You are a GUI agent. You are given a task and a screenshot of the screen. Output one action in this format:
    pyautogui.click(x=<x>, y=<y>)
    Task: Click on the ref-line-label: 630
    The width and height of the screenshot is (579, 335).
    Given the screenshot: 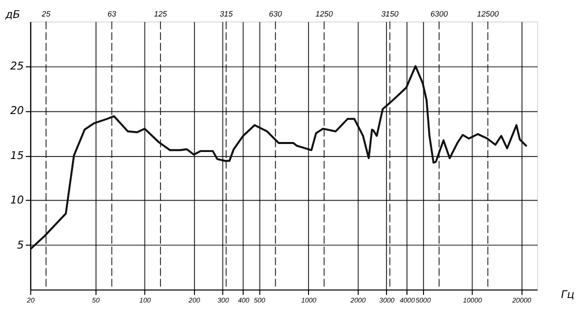 What is the action you would take?
    pyautogui.click(x=275, y=14)
    